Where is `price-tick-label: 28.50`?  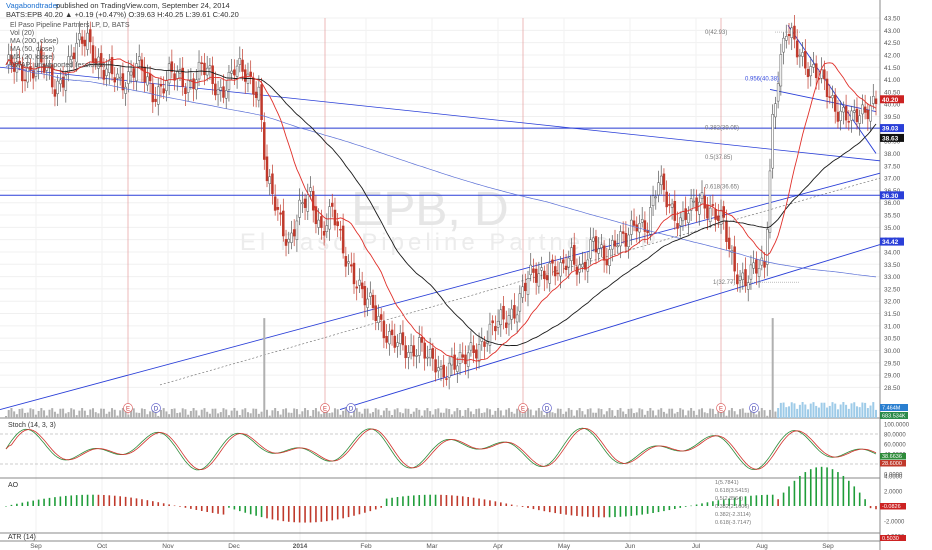 price-tick-label: 28.50 is located at coordinates (892, 388).